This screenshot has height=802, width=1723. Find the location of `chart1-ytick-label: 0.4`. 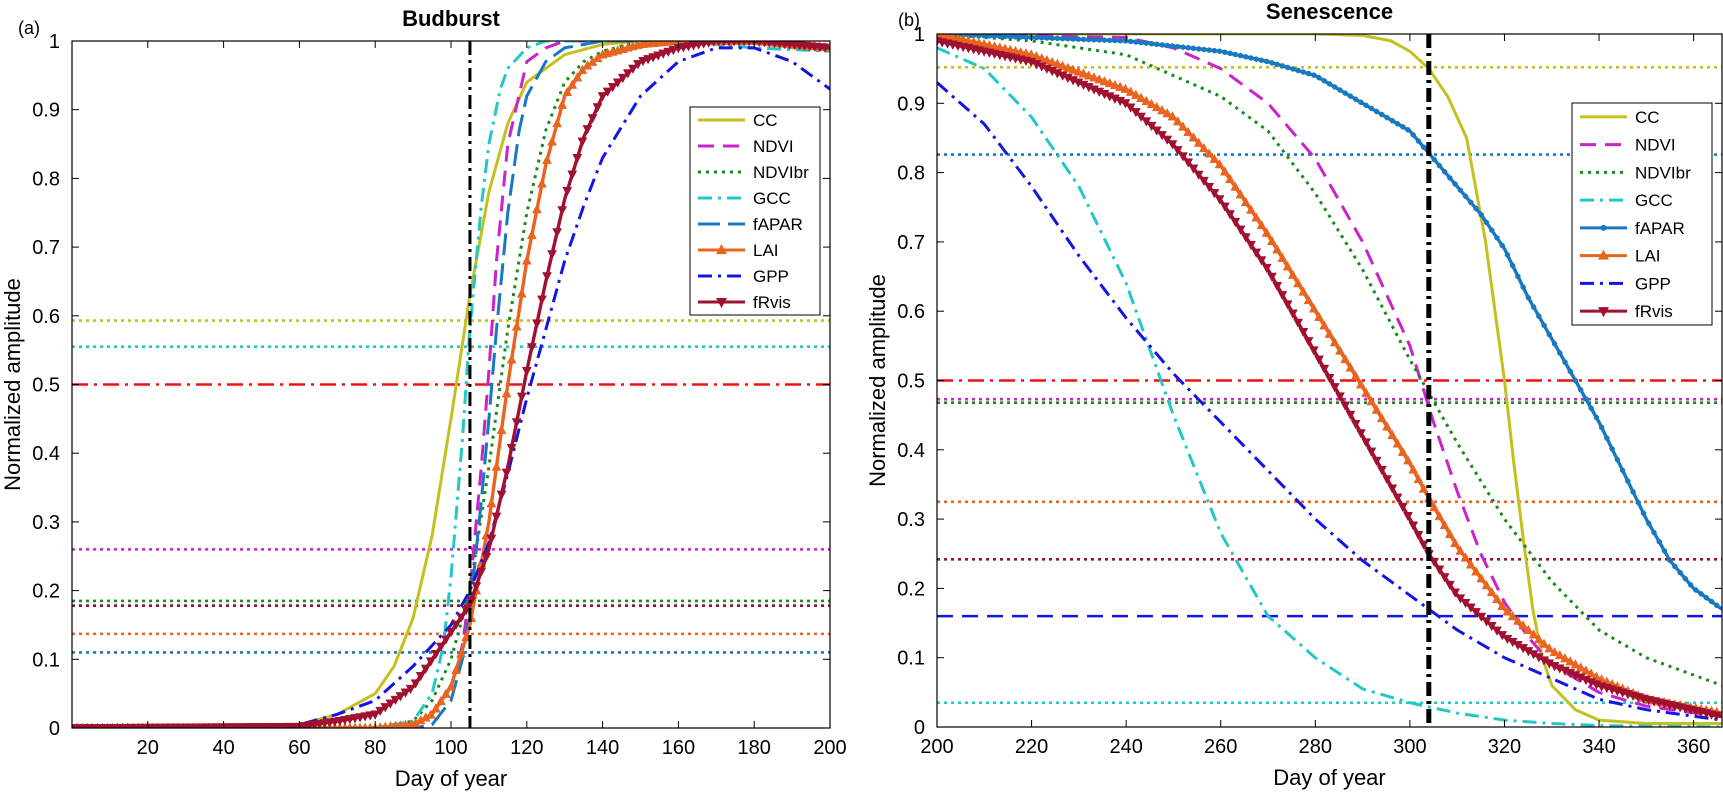

chart1-ytick-label: 0.4 is located at coordinates (911, 451).